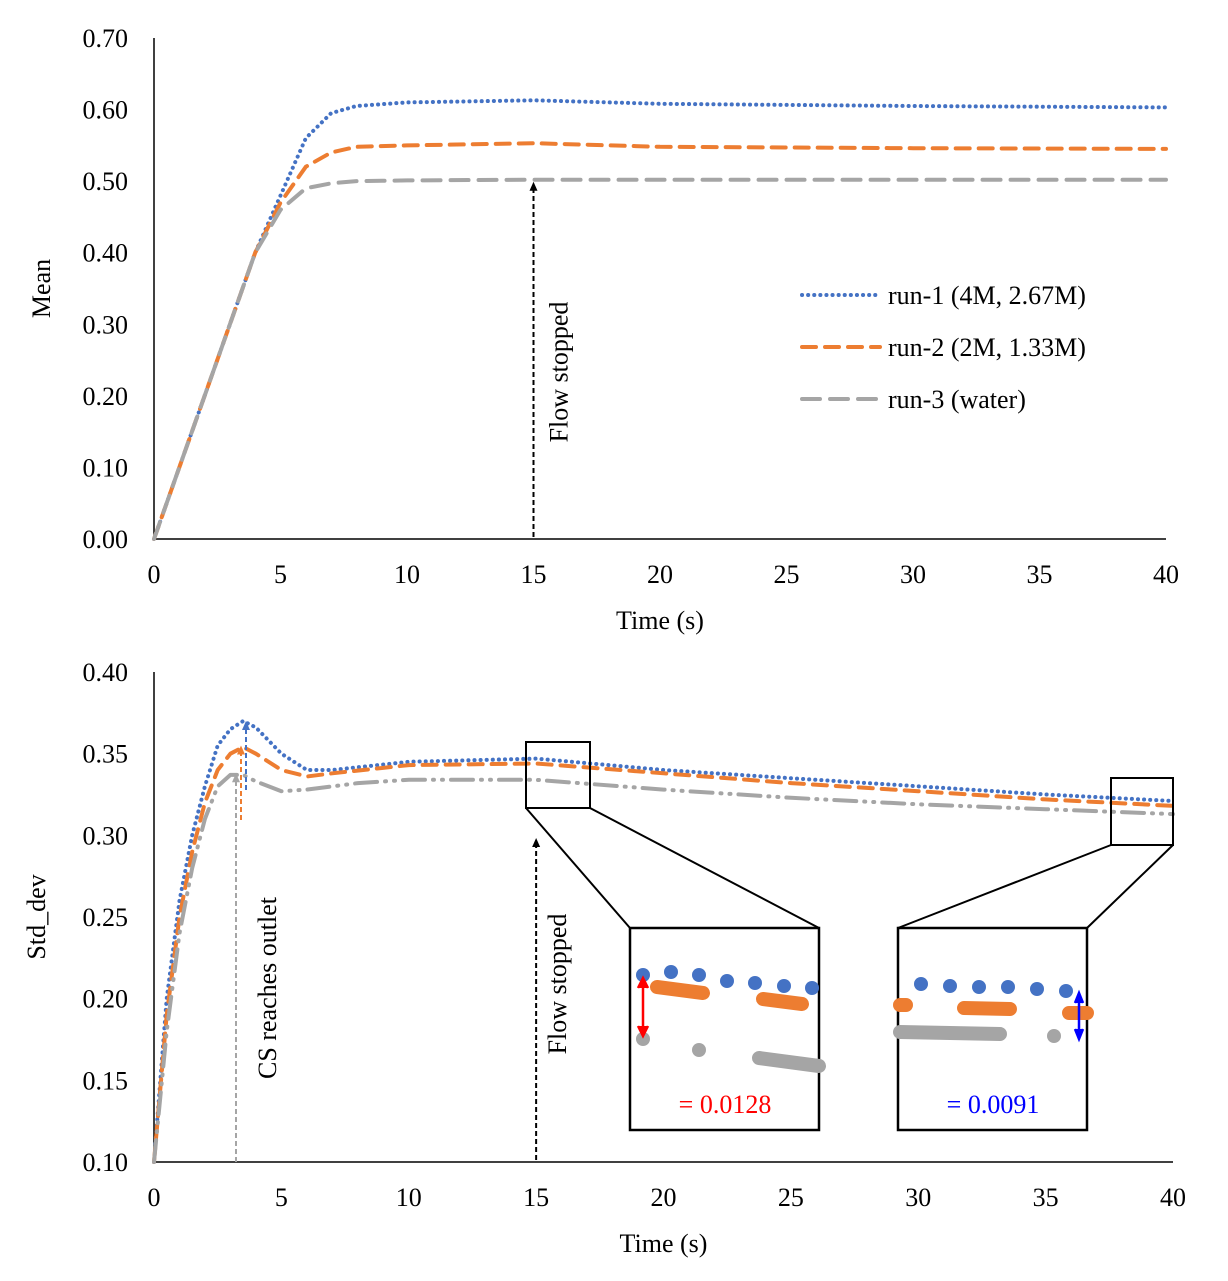 This screenshot has width=1228, height=1281. What do you see at coordinates (106, 539) in the screenshot?
I see `y-tick-label: 0.00` at bounding box center [106, 539].